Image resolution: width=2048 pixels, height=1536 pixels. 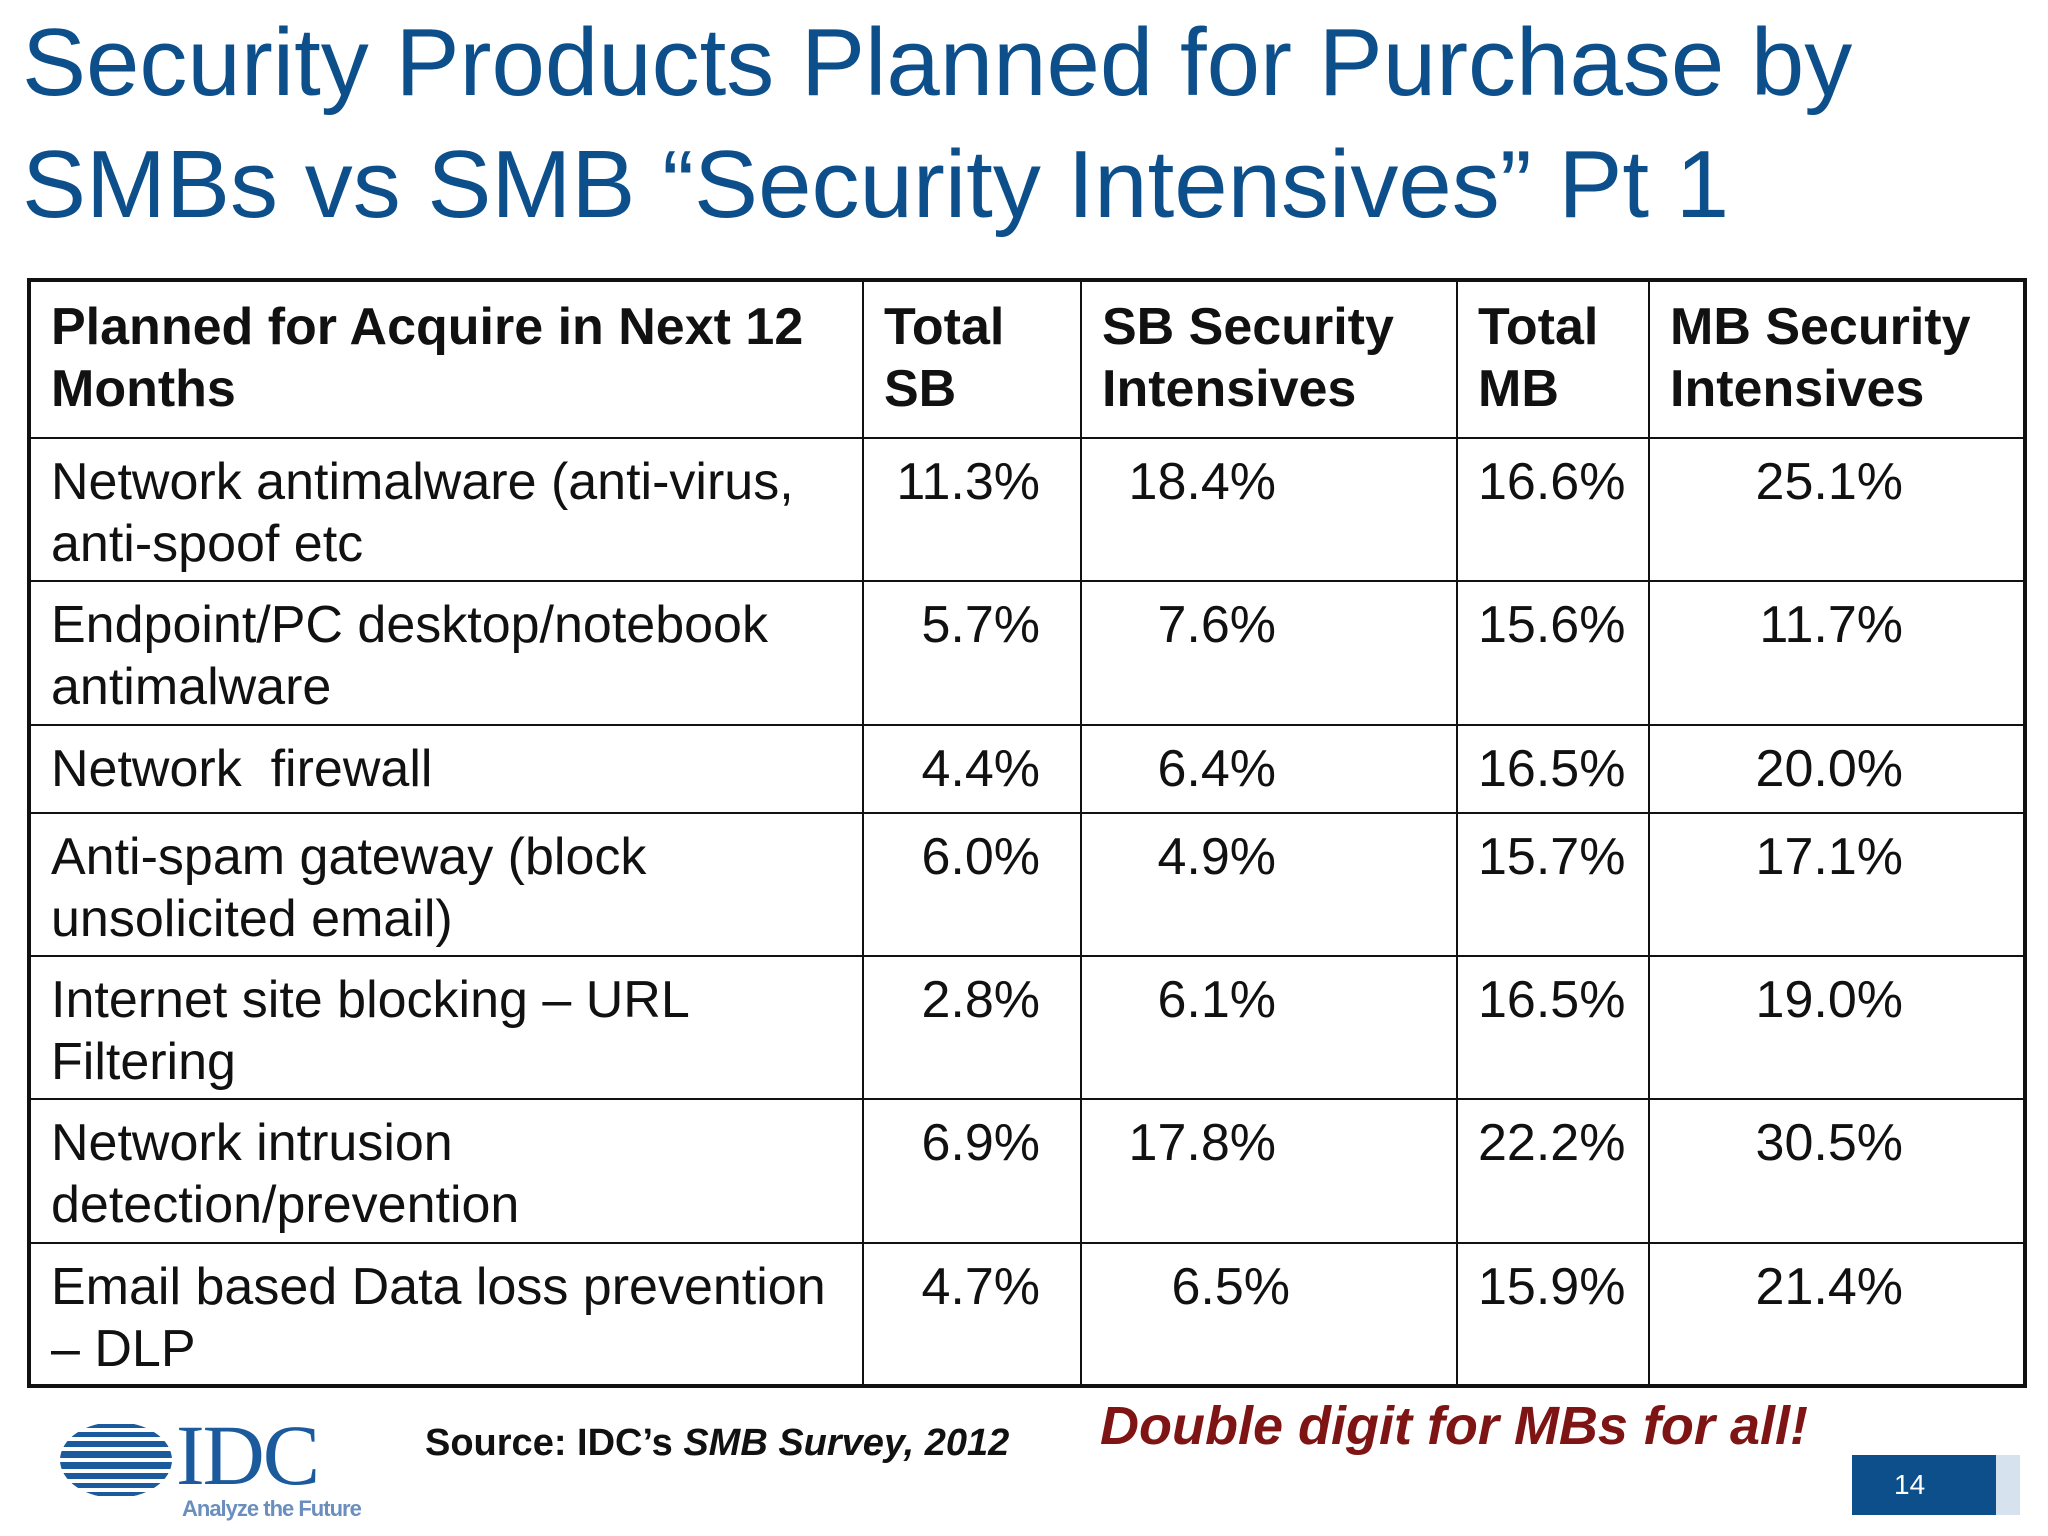 What do you see at coordinates (446, 1171) in the screenshot?
I see `cell-product: Network intrusion detection/prevention` at bounding box center [446, 1171].